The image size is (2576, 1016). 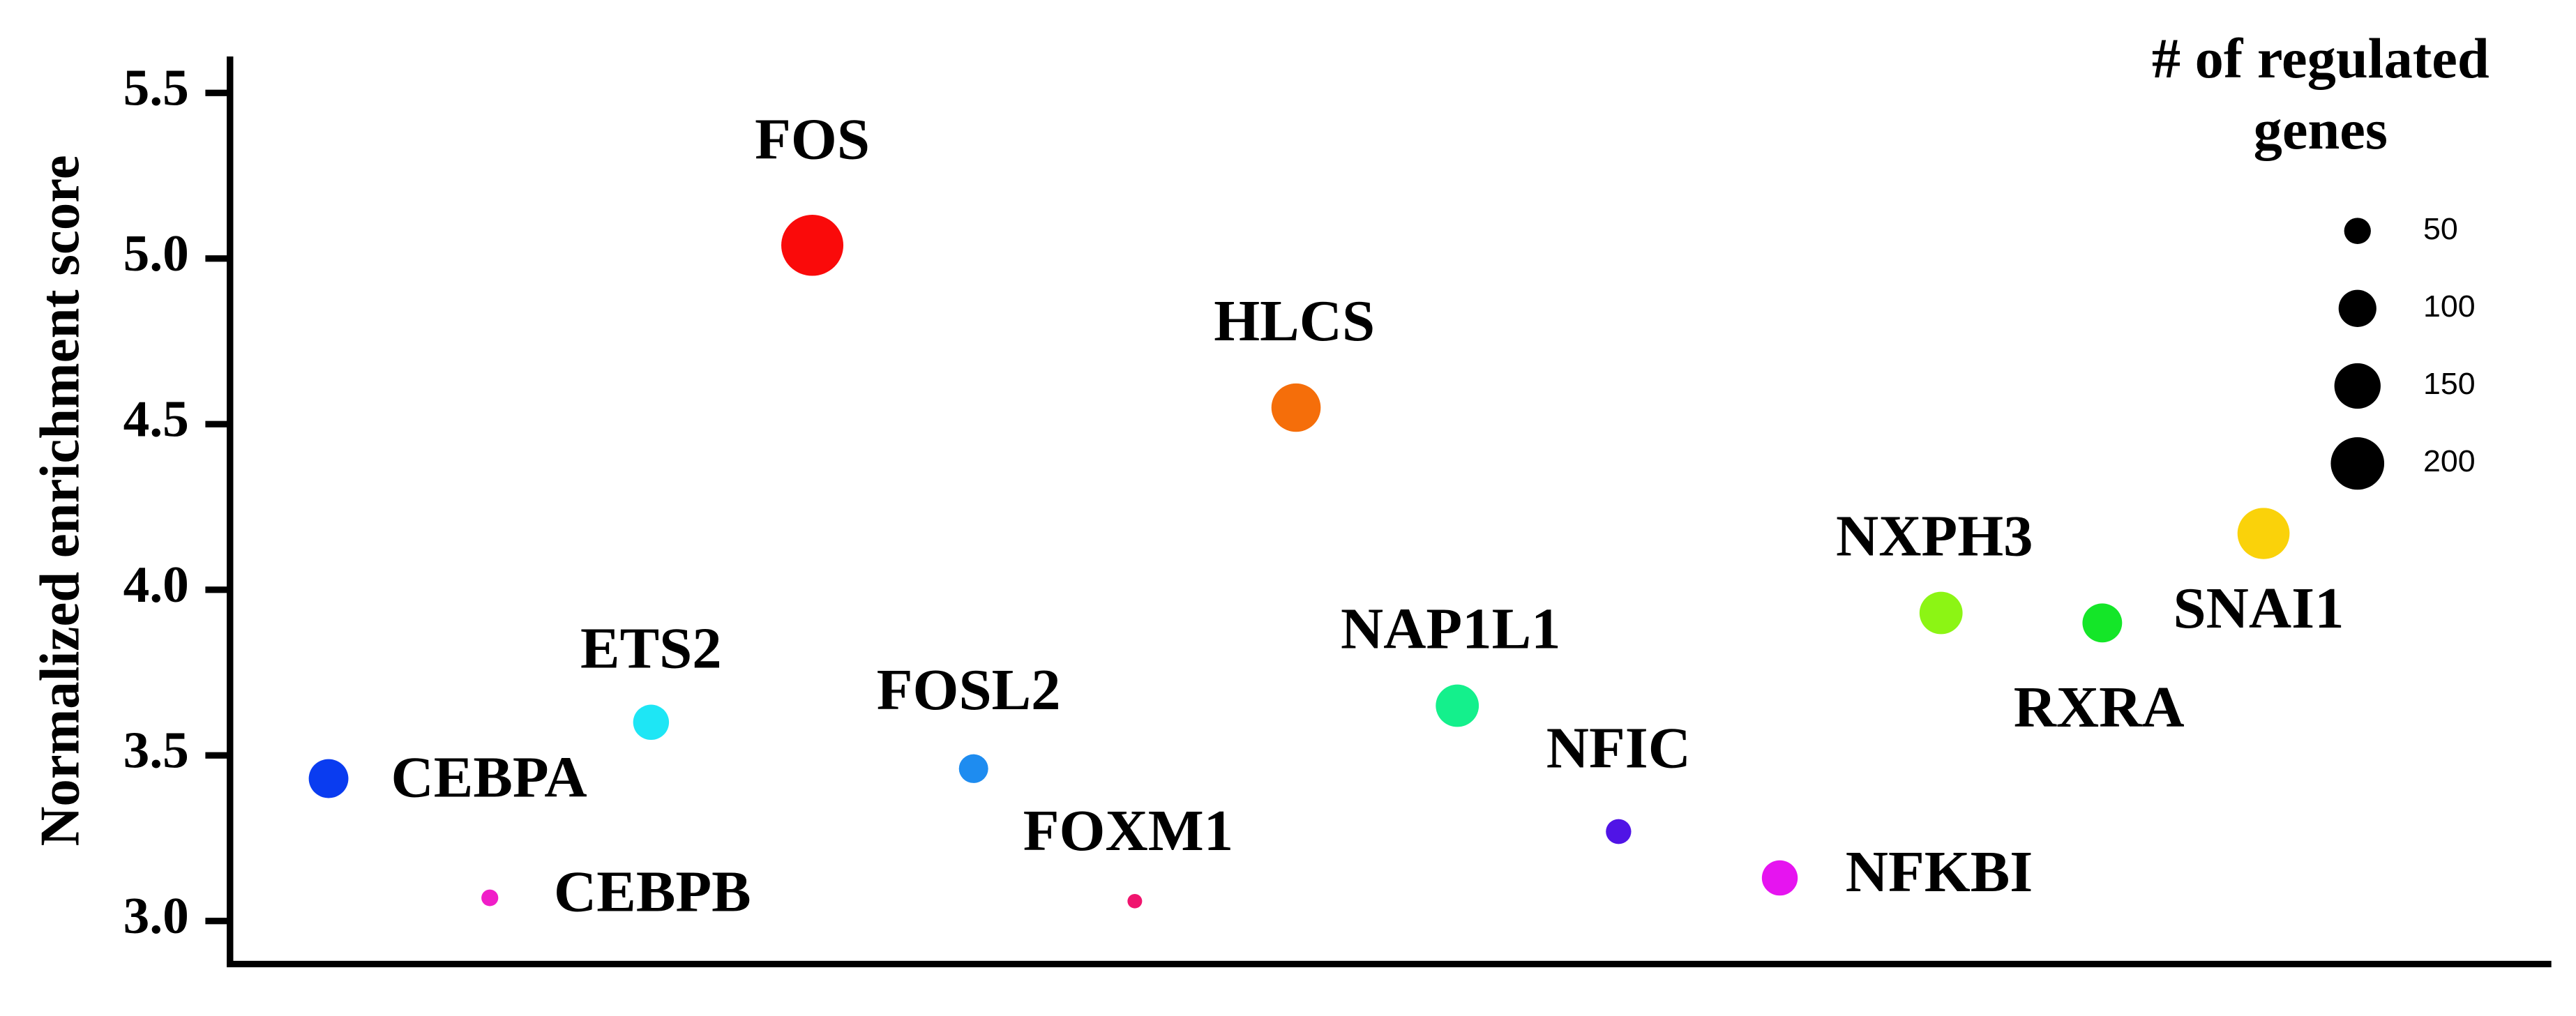 I want to click on point-label: NFIC, so click(x=1618, y=748).